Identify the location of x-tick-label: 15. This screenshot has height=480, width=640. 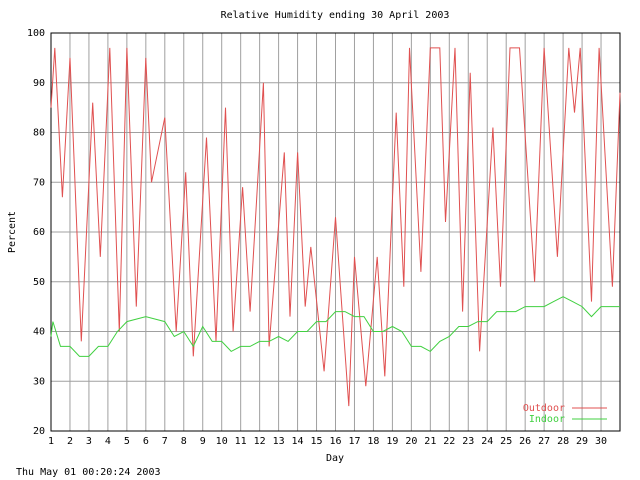
(317, 441).